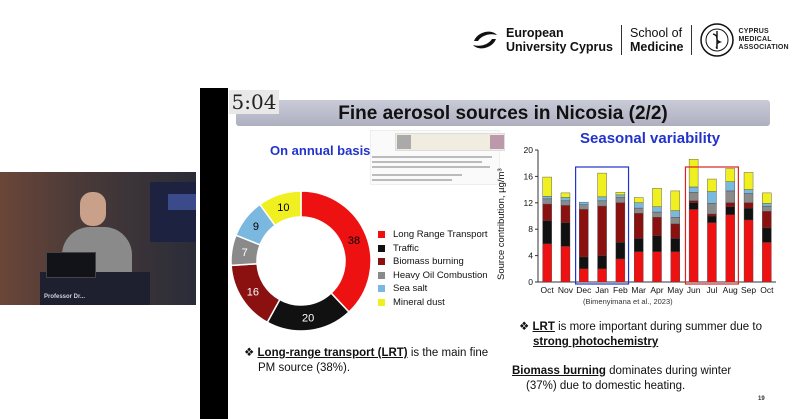  Describe the element at coordinates (658, 327) in the screenshot. I see `bullet2-text: is more important during summer due to` at that location.